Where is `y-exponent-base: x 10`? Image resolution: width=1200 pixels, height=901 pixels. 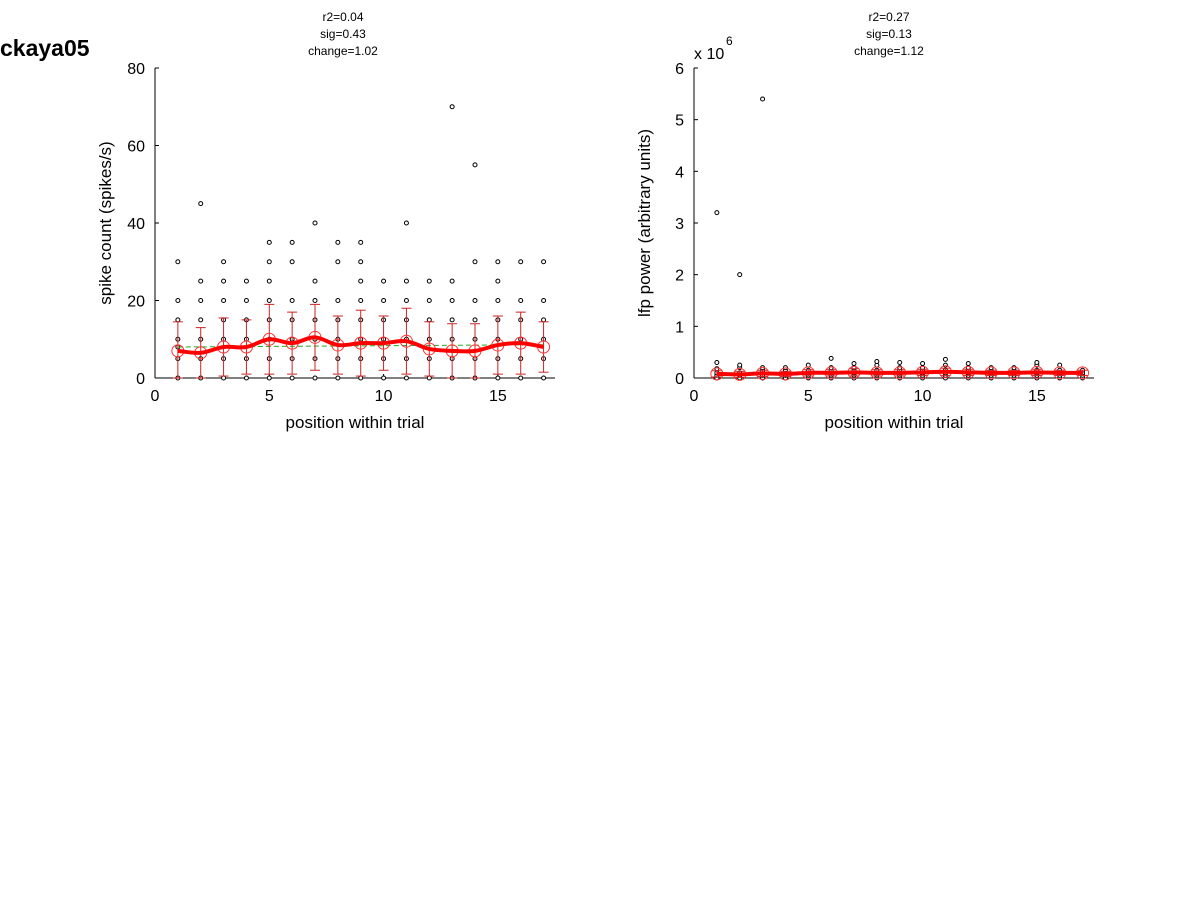
y-exponent-base: x 10 is located at coordinates (709, 54).